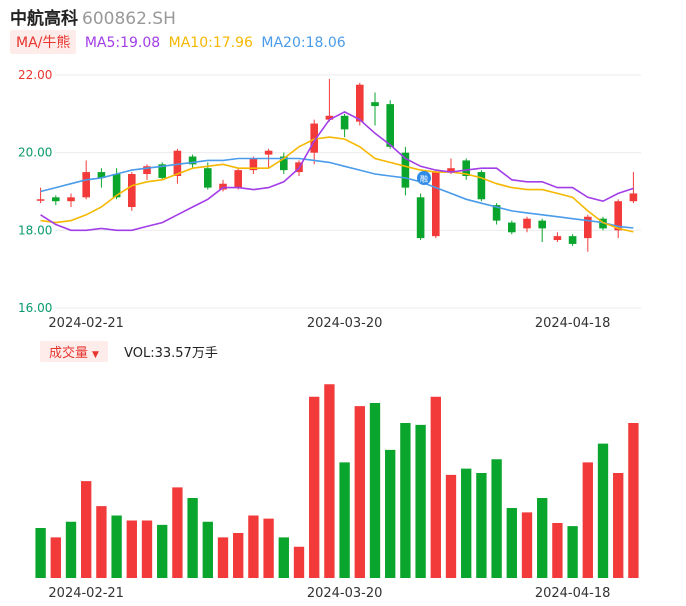 Image resolution: width=686 pixels, height=606 pixels. Describe the element at coordinates (178, 42) in the screenshot. I see `ma-legend: MA/牛熊 MA5:19.08 MA10:17.96 MA20:18.06` at that location.